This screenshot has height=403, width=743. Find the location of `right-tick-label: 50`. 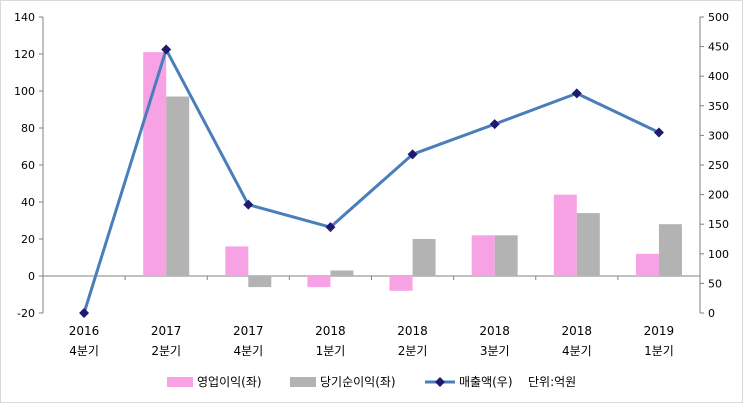

right-tick-label: 50 is located at coordinates (715, 283).